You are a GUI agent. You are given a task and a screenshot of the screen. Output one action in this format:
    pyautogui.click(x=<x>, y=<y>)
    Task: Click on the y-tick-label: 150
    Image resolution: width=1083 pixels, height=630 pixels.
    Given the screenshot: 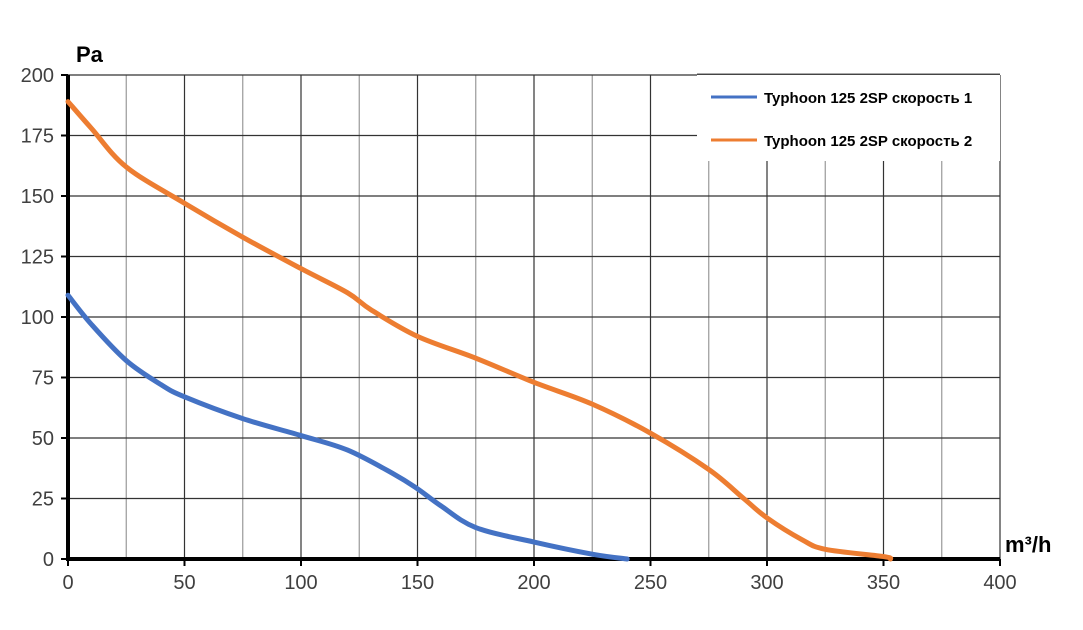 What is the action you would take?
    pyautogui.click(x=37, y=197)
    